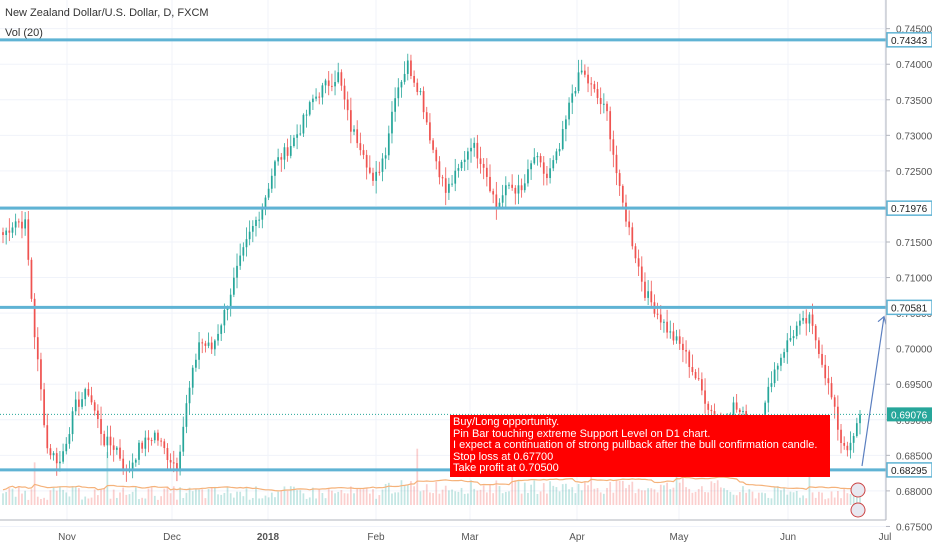  I want to click on time-tick-label: Feb, so click(376, 537).